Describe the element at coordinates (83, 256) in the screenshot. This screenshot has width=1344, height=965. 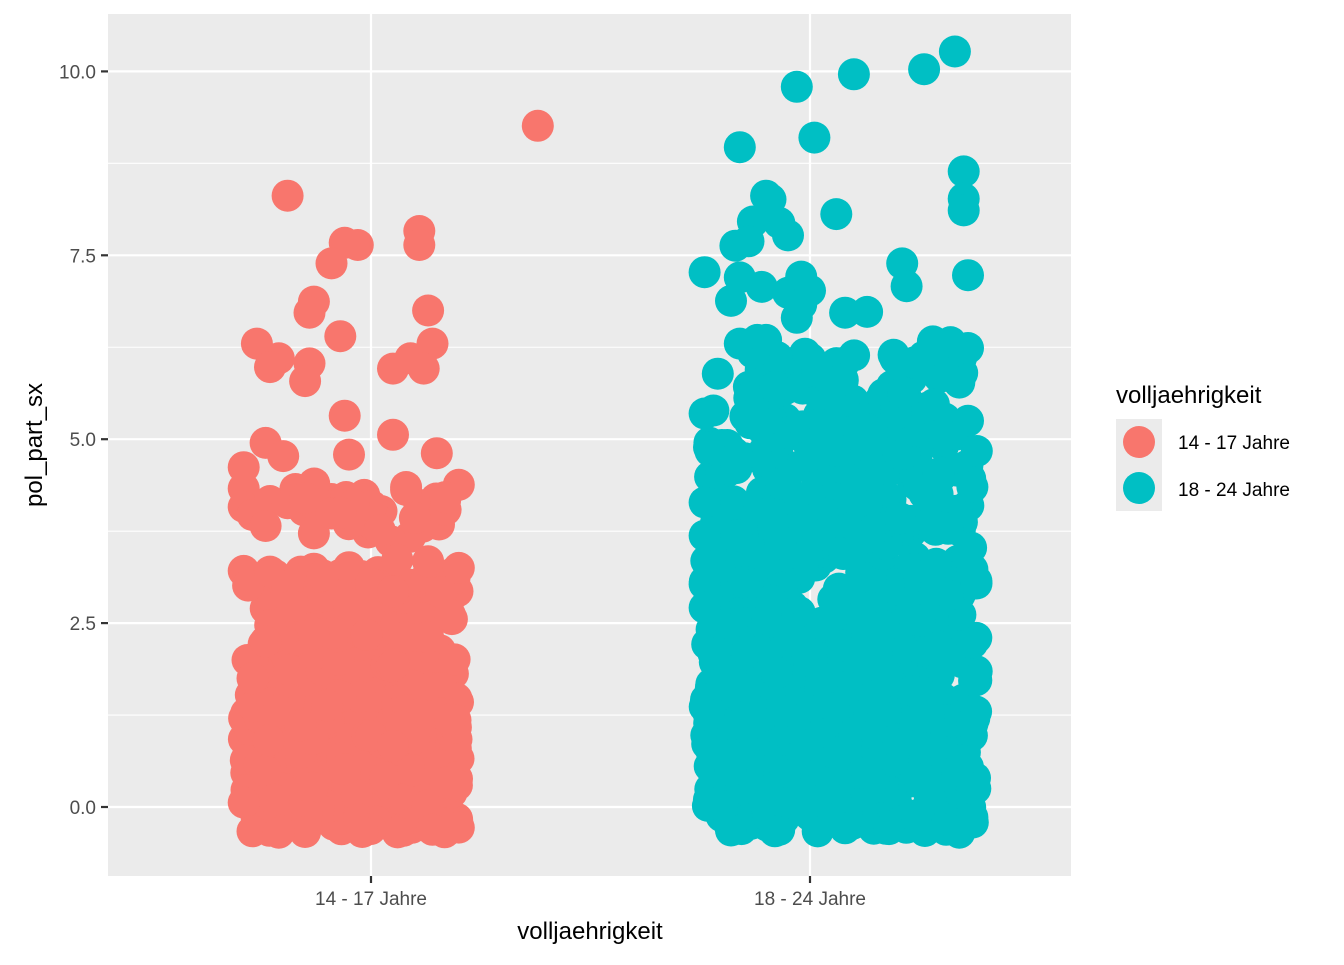
I see `y-tick-label: 7.5` at that location.